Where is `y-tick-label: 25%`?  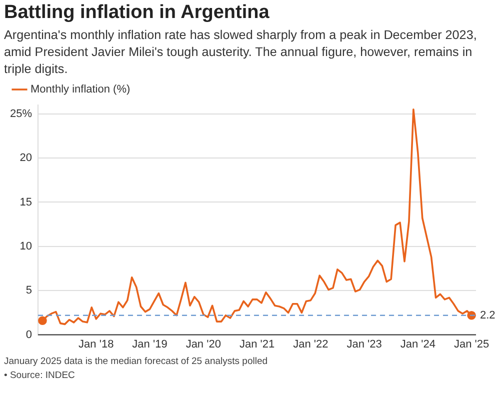
y-tick-label: 25% is located at coordinates (21, 114).